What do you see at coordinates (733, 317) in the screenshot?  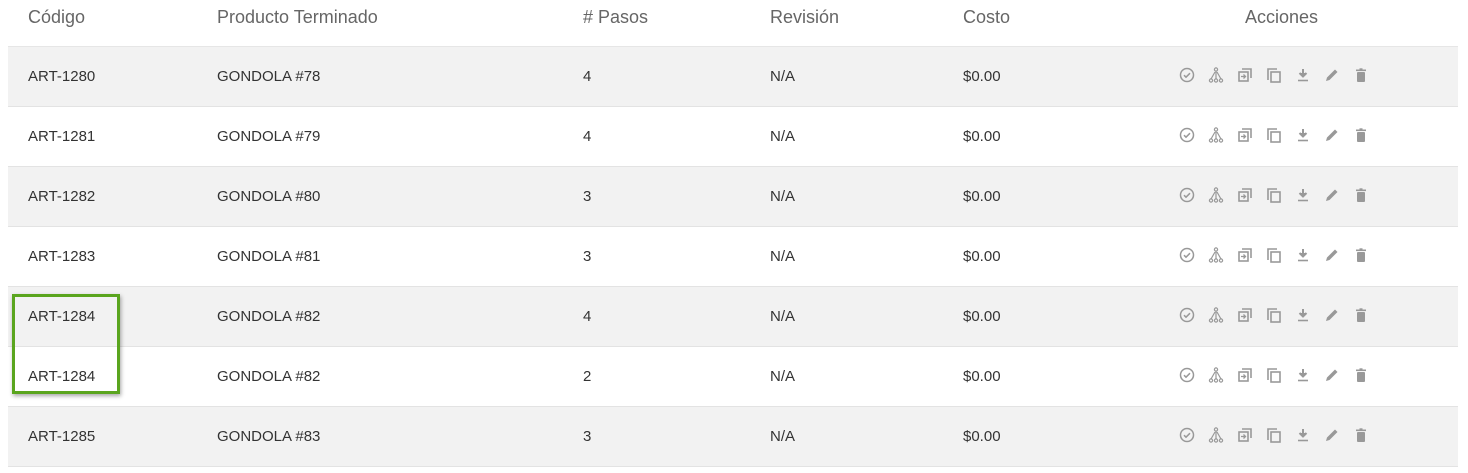 I see `table-row: ART-1284 GONDOLA #82 4 N/A $0.00` at bounding box center [733, 317].